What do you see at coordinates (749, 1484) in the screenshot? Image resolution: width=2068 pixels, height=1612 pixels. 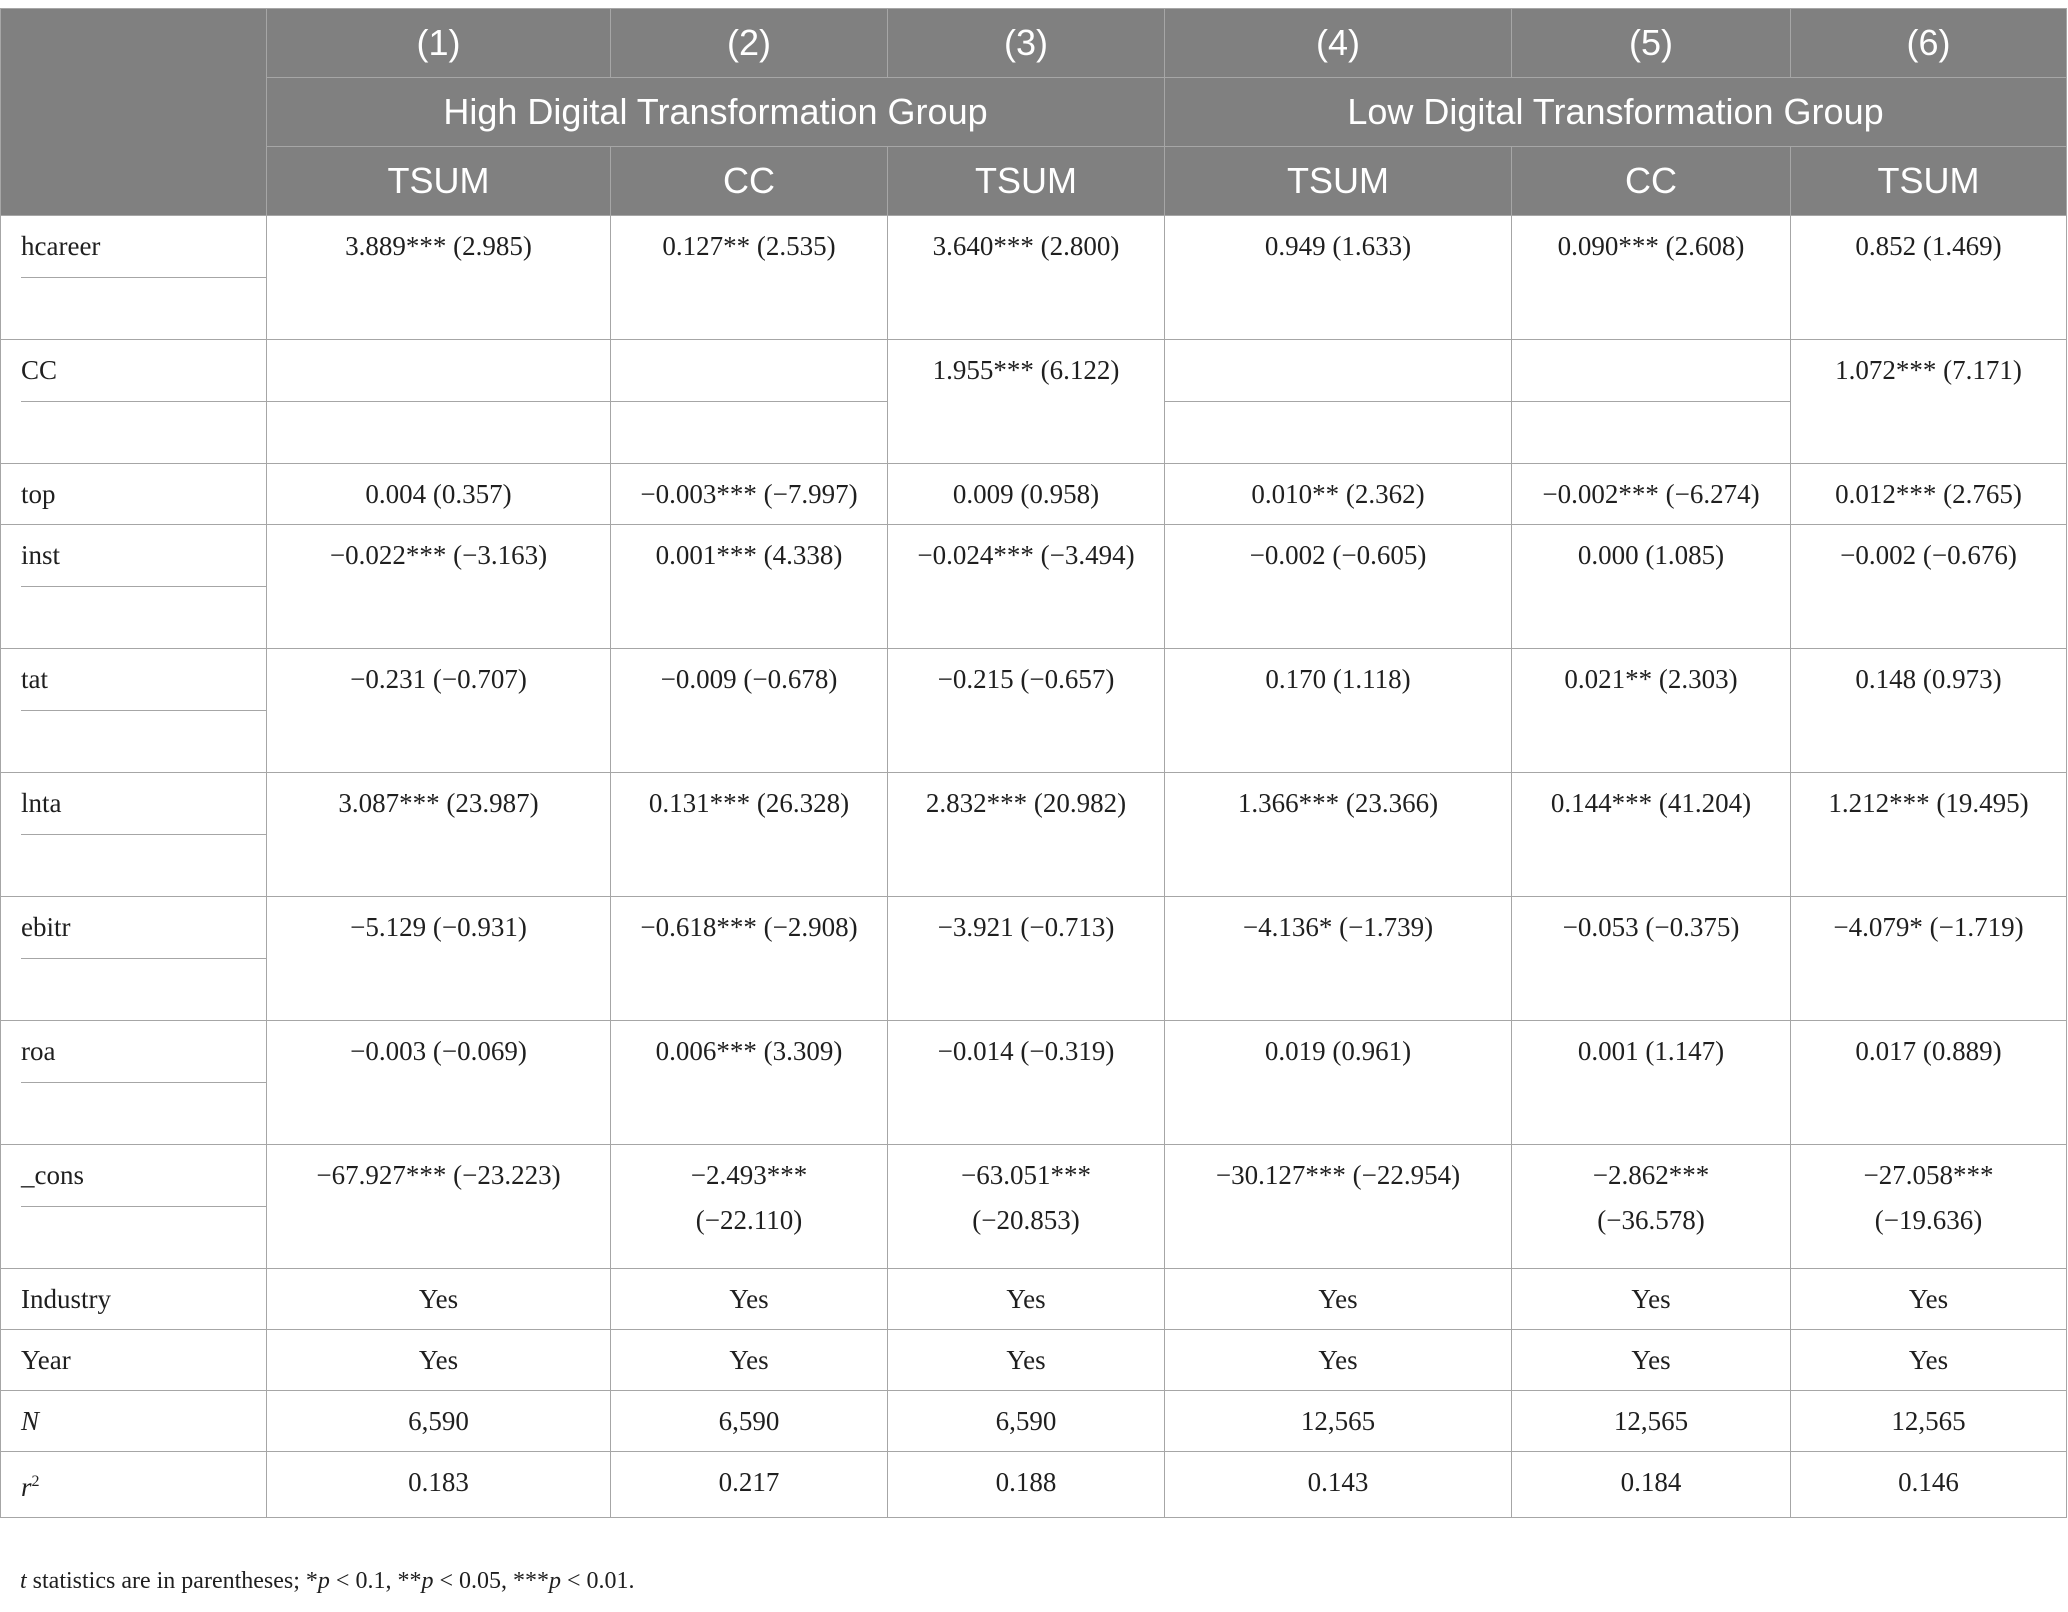 I see `table-cell: 0.217` at bounding box center [749, 1484].